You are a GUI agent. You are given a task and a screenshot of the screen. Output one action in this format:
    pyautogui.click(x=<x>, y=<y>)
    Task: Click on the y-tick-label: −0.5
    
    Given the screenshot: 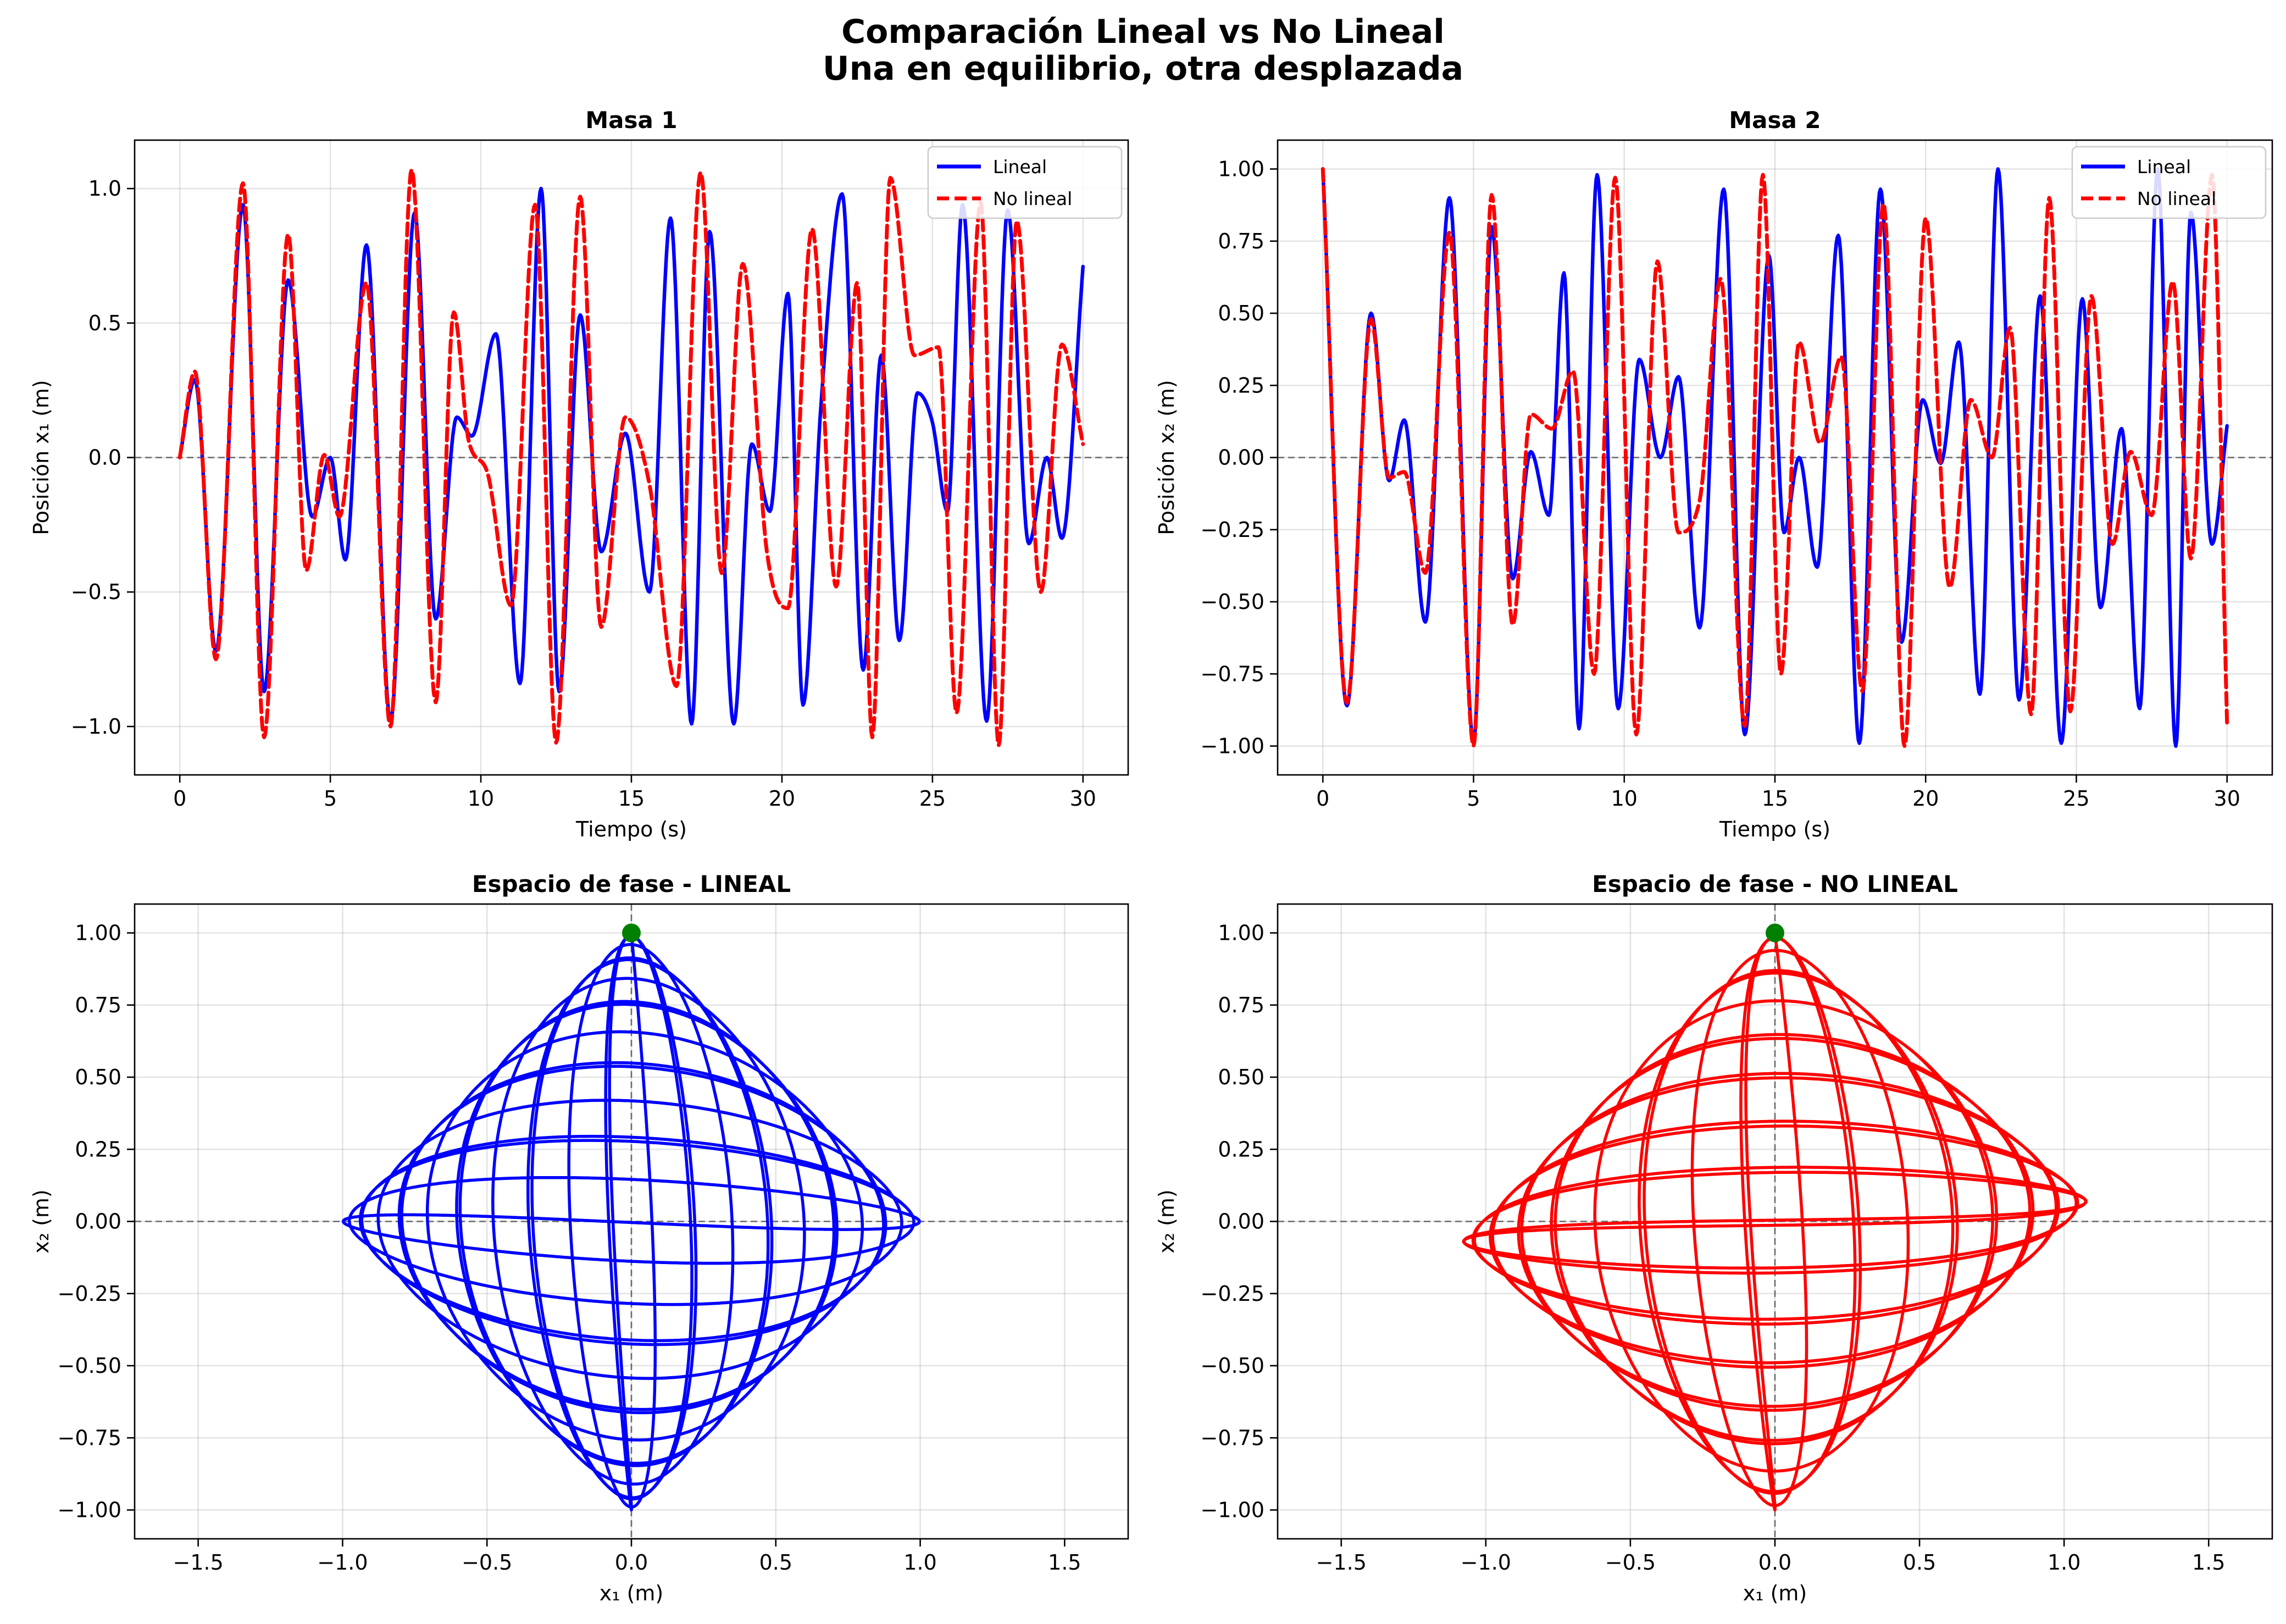 What is the action you would take?
    pyautogui.click(x=96, y=592)
    